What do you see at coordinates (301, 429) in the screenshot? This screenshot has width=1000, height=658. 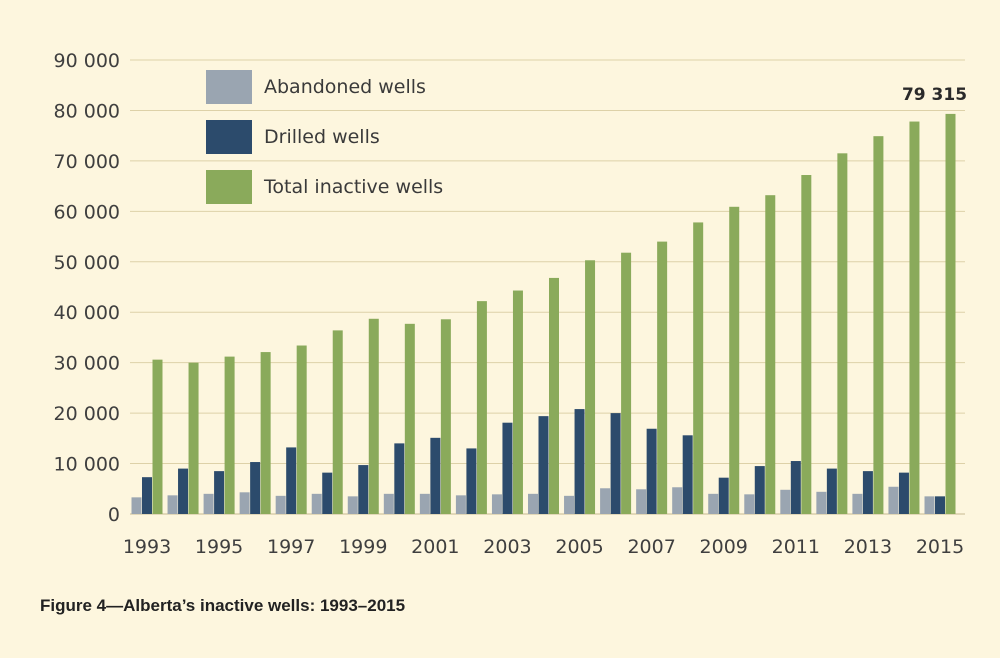 I see `bar-total-inactive-wells-1997` at bounding box center [301, 429].